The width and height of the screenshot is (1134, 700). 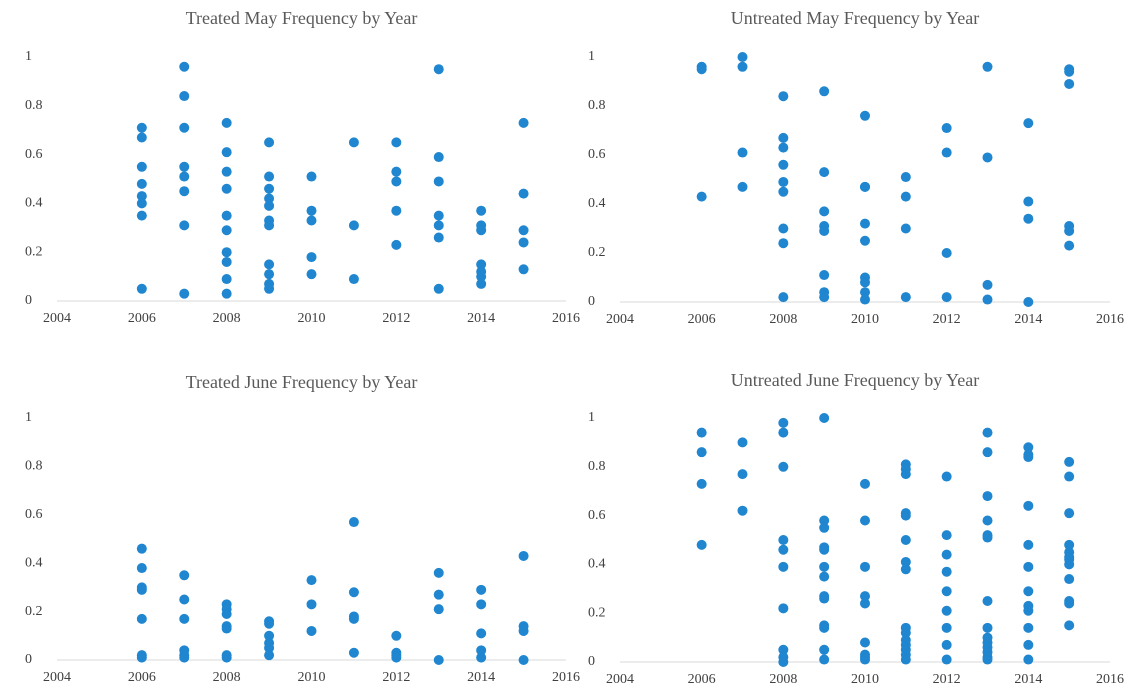 What do you see at coordinates (597, 154) in the screenshot?
I see `y-tick-label: 0.6` at bounding box center [597, 154].